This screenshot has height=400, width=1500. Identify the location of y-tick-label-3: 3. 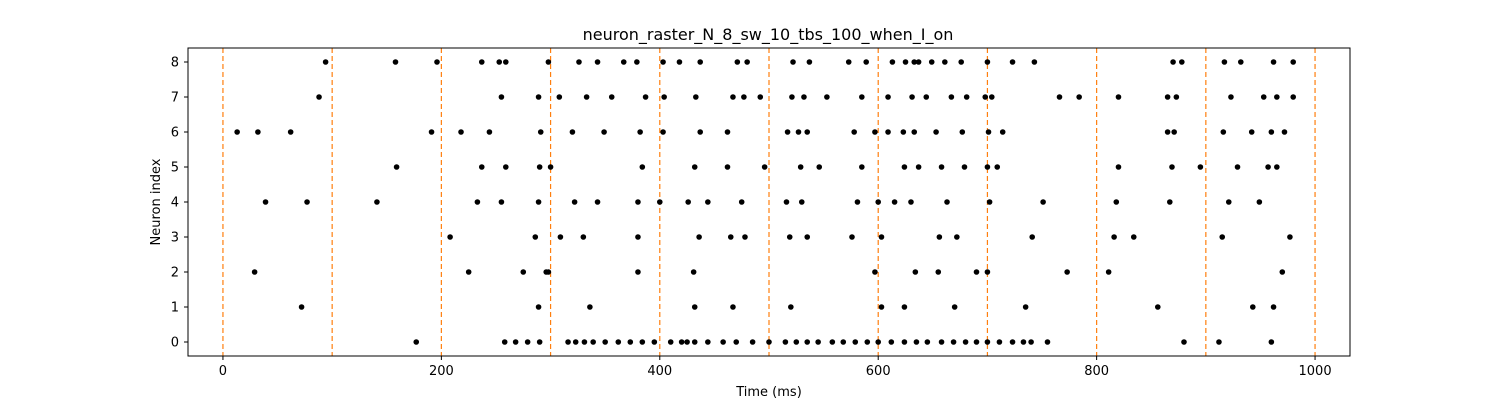
(175, 238).